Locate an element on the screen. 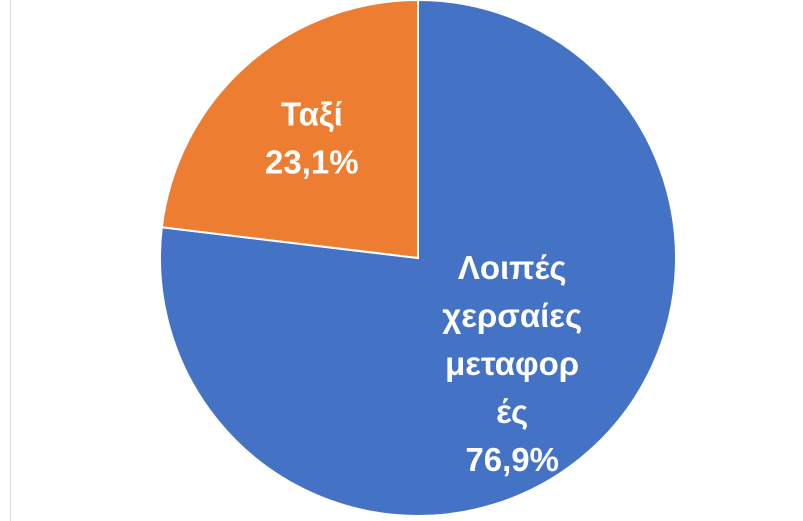 This screenshot has height=521, width=803. slice-name-label: μεταφορ is located at coordinates (512, 363).